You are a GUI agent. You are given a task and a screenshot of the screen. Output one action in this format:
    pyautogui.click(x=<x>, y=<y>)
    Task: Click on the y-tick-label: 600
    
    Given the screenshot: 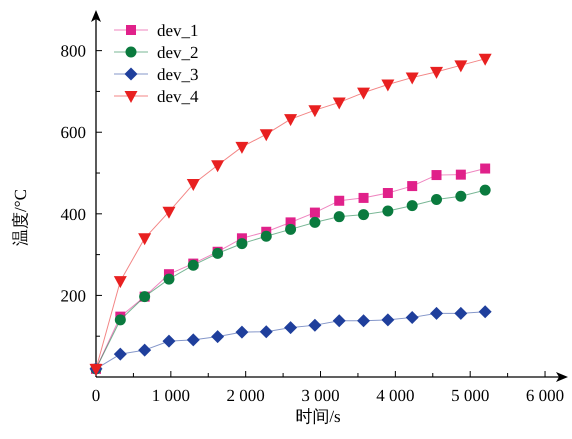 What is the action you would take?
    pyautogui.click(x=73, y=132)
    